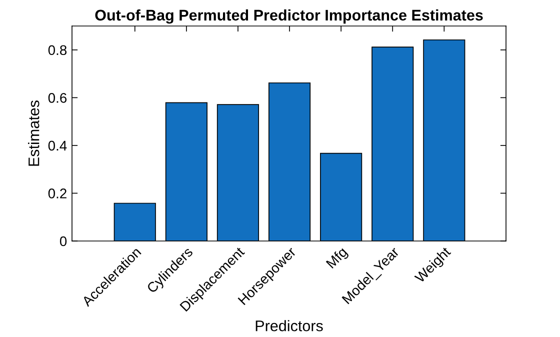  What do you see at coordinates (289, 326) in the screenshot?
I see `x-axis-title: Predictors` at bounding box center [289, 326].